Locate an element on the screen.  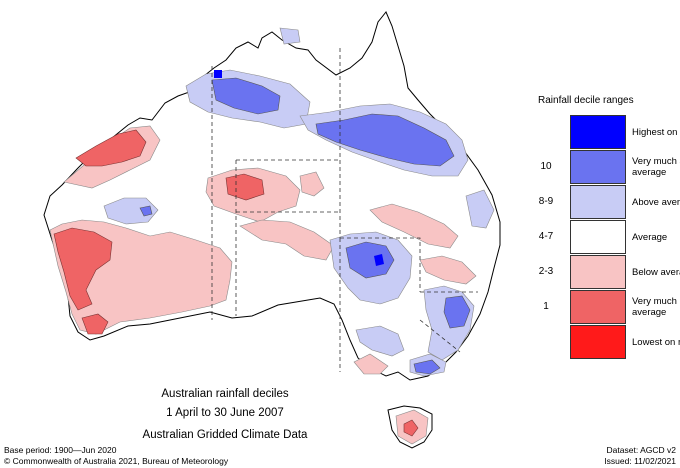
legend-item: 4-7 Average is located at coordinates (603, 237).